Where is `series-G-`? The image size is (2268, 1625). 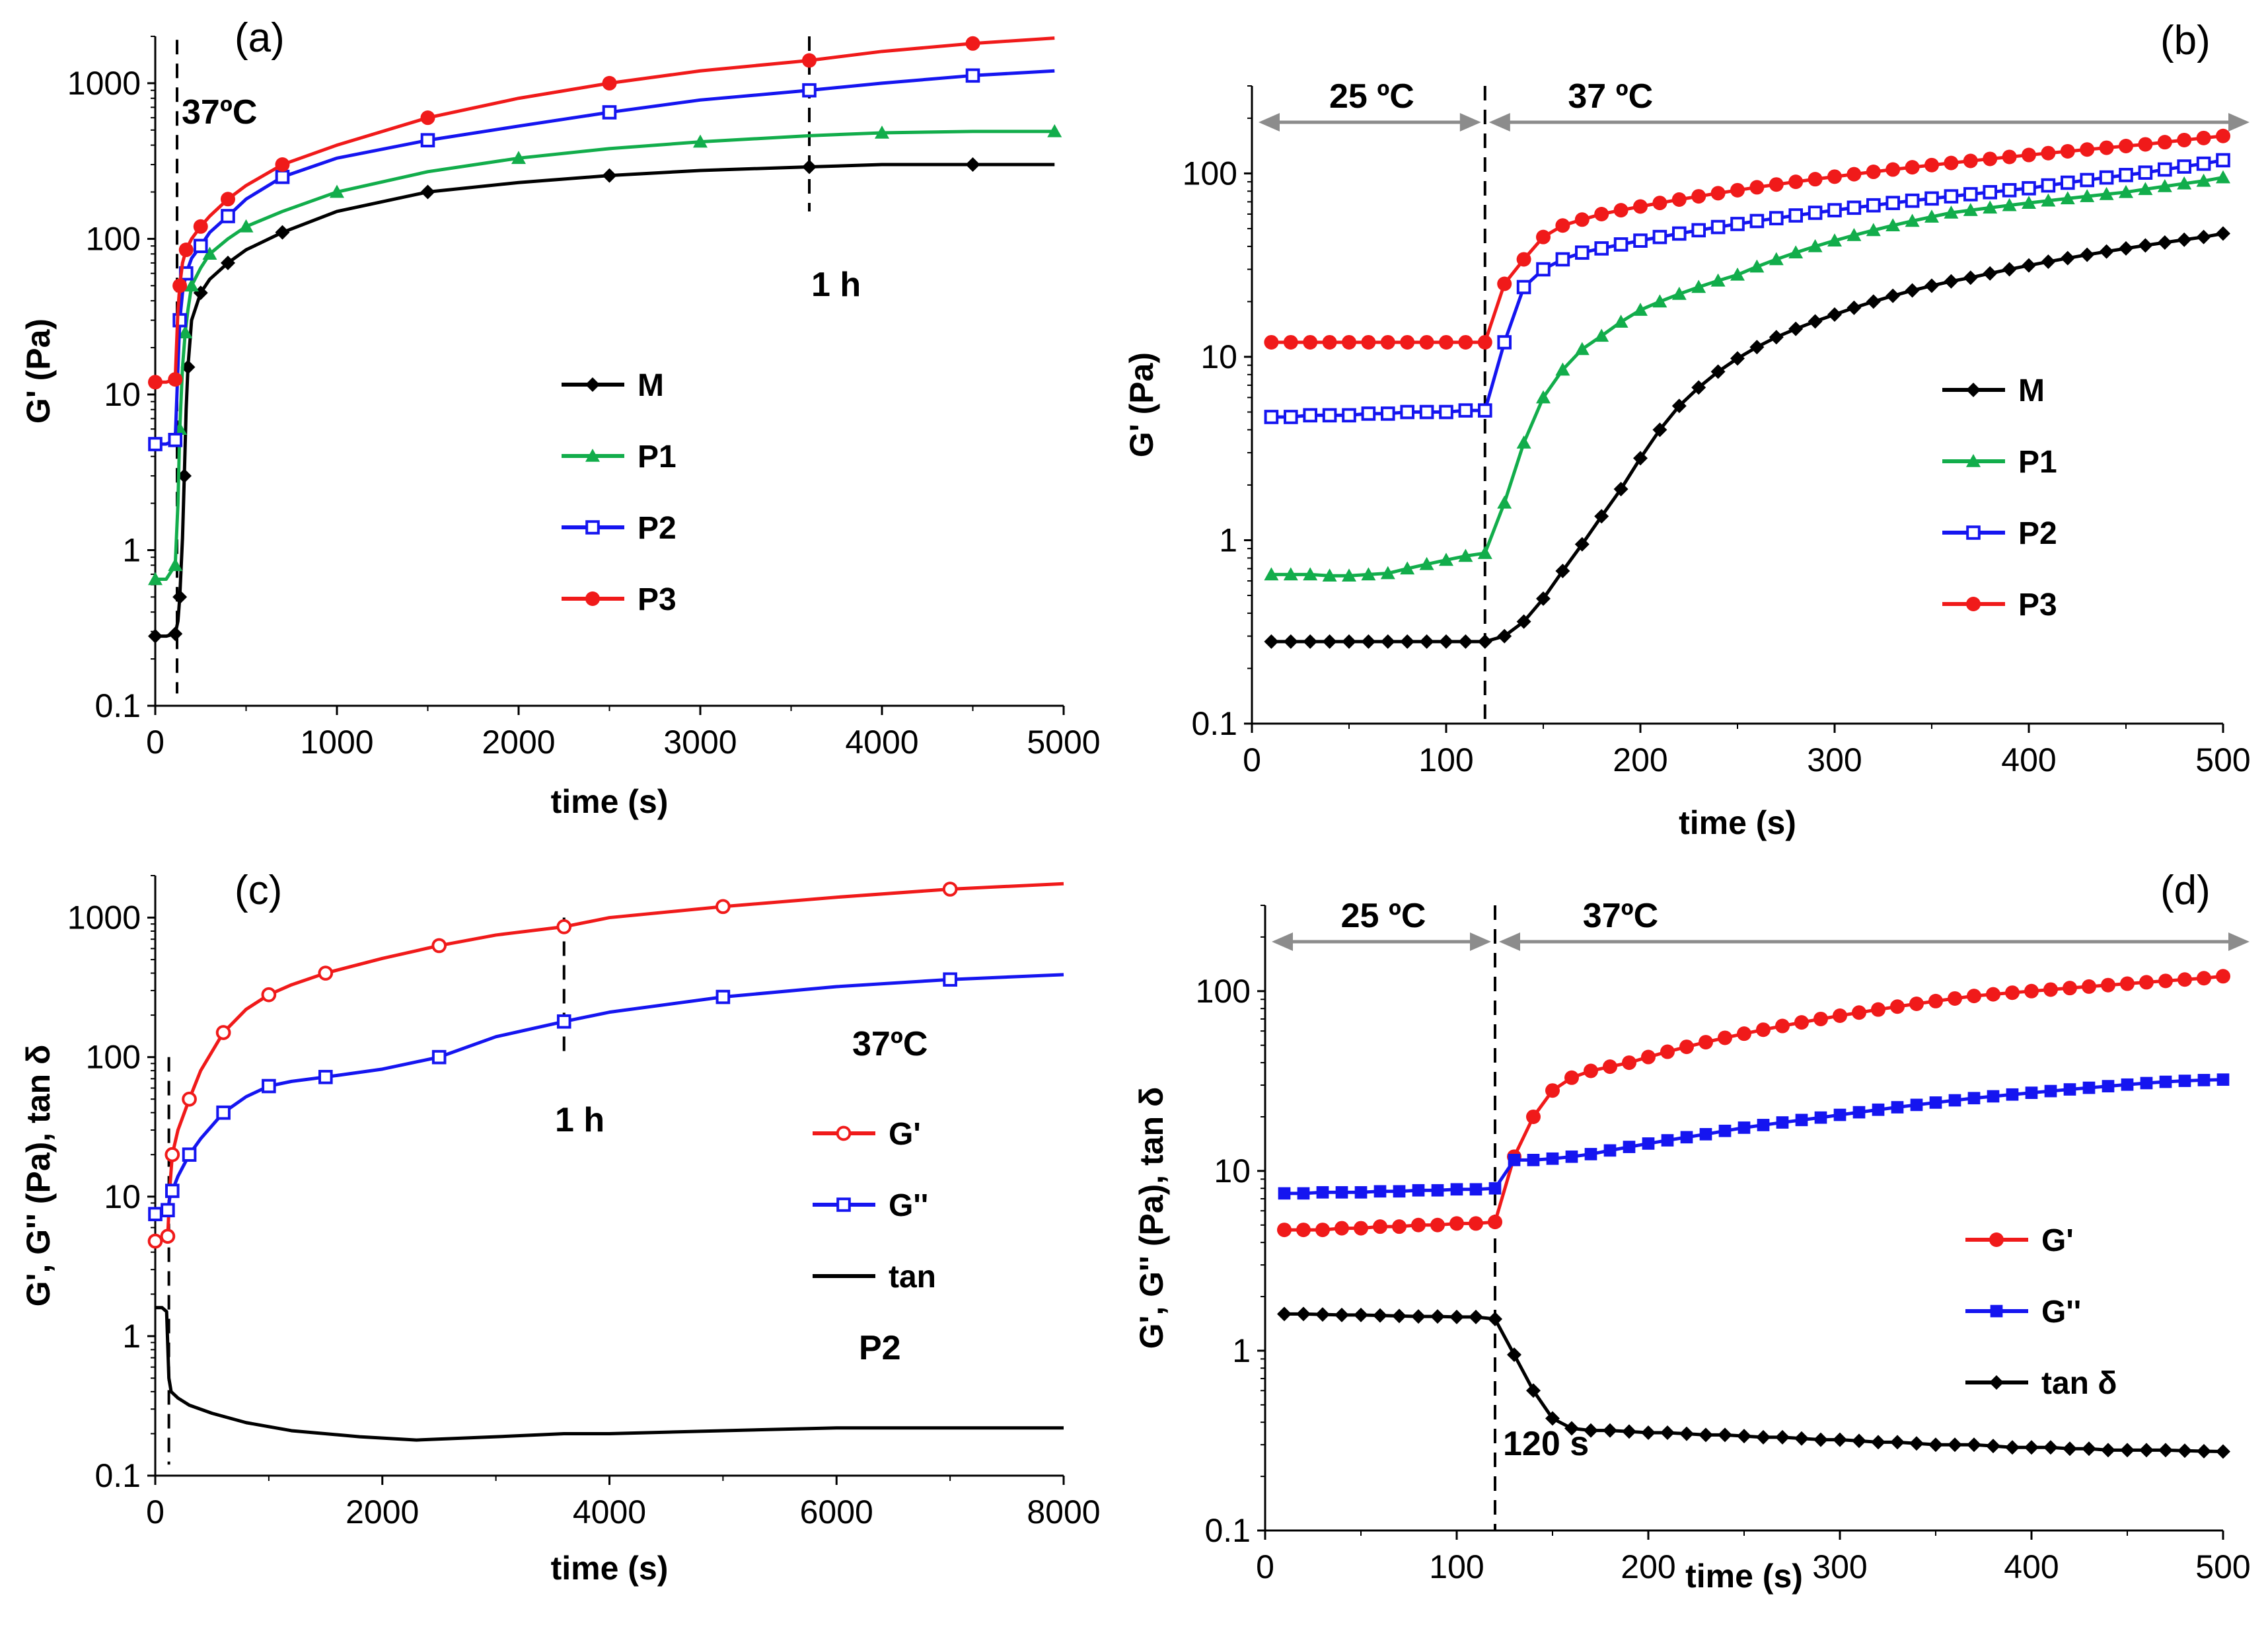 series-G- is located at coordinates (606, 1096).